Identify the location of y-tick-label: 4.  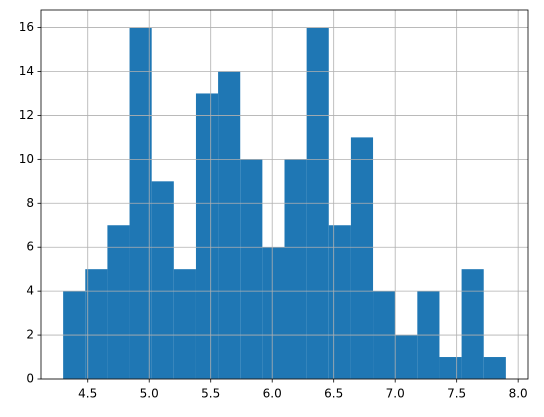
(30, 291).